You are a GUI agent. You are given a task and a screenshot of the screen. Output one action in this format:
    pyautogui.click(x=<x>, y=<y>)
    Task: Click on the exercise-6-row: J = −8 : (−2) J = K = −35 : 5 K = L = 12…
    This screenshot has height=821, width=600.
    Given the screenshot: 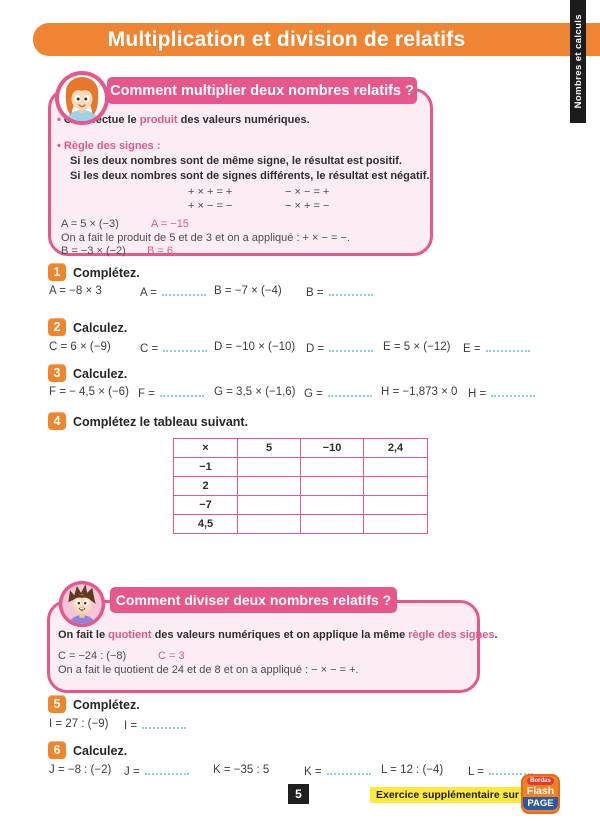 What is the action you would take?
    pyautogui.click(x=300, y=772)
    